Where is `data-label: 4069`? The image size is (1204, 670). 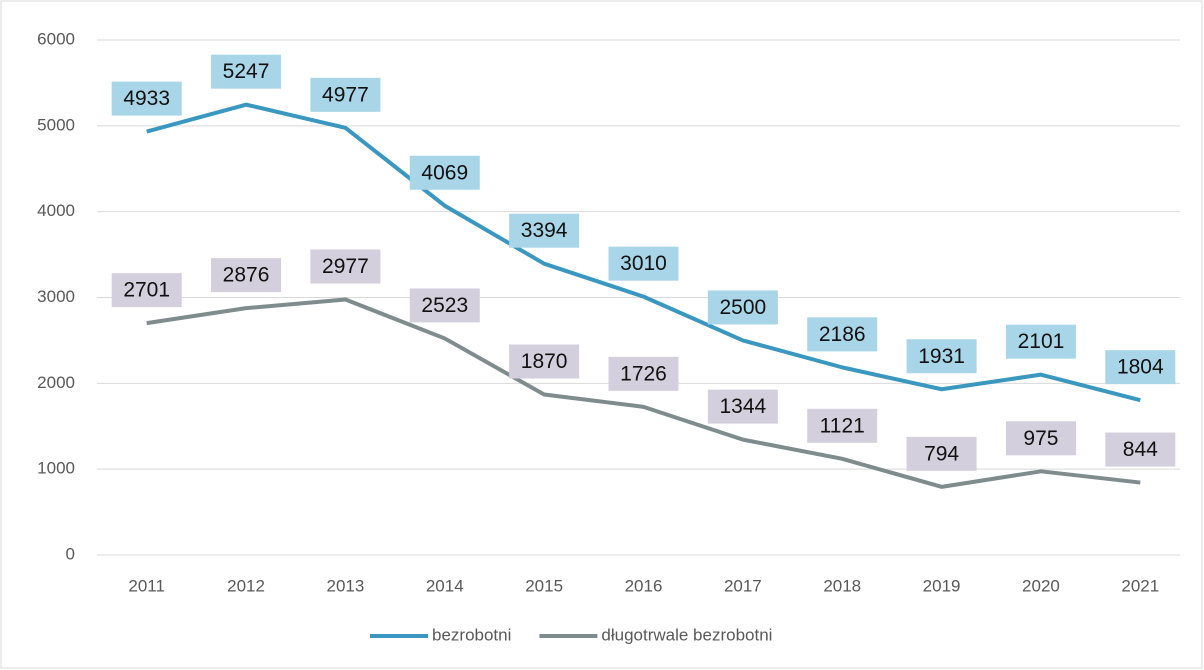
data-label: 4069 is located at coordinates (444, 172).